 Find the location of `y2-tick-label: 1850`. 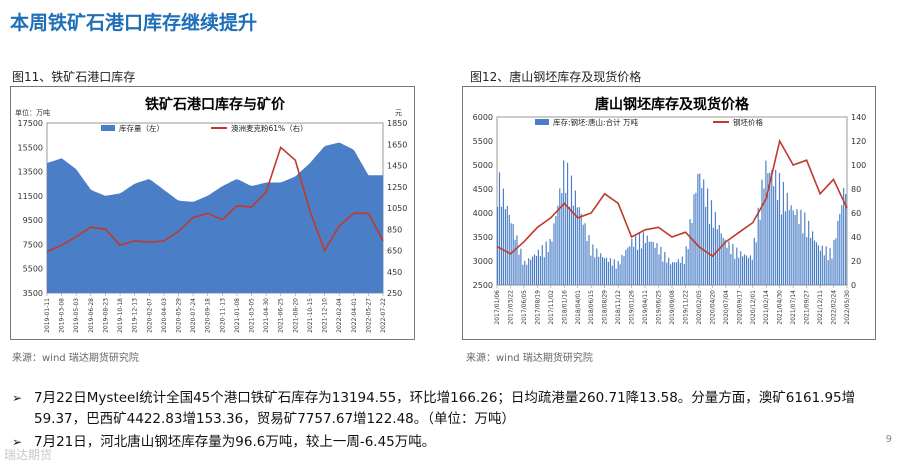

y2-tick-label: 1850 is located at coordinates (397, 123).